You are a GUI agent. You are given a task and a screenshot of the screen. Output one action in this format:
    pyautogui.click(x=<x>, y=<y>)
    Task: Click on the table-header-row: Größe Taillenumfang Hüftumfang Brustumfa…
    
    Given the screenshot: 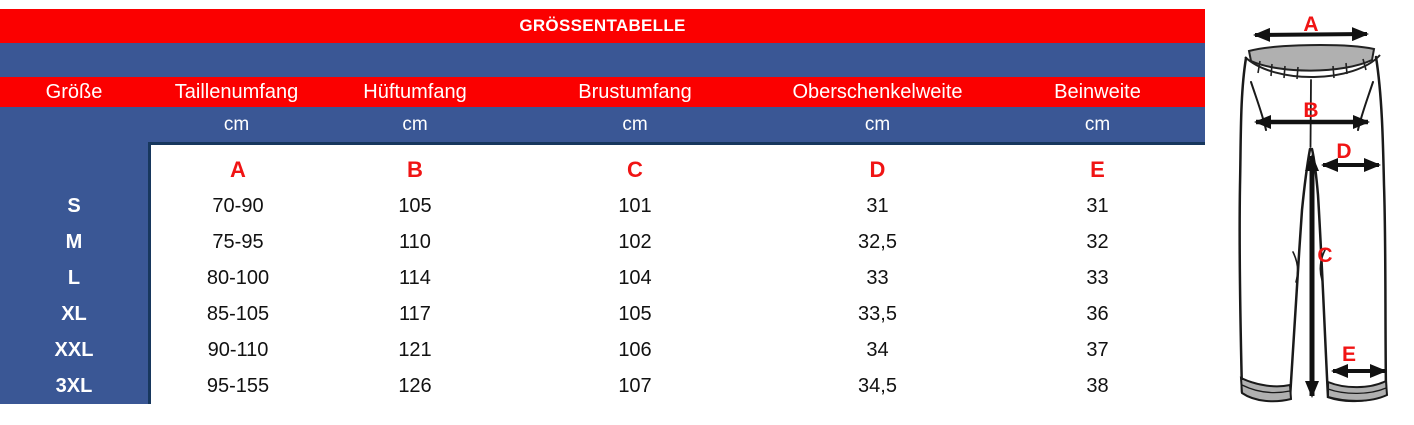 What is the action you would take?
    pyautogui.click(x=602, y=92)
    